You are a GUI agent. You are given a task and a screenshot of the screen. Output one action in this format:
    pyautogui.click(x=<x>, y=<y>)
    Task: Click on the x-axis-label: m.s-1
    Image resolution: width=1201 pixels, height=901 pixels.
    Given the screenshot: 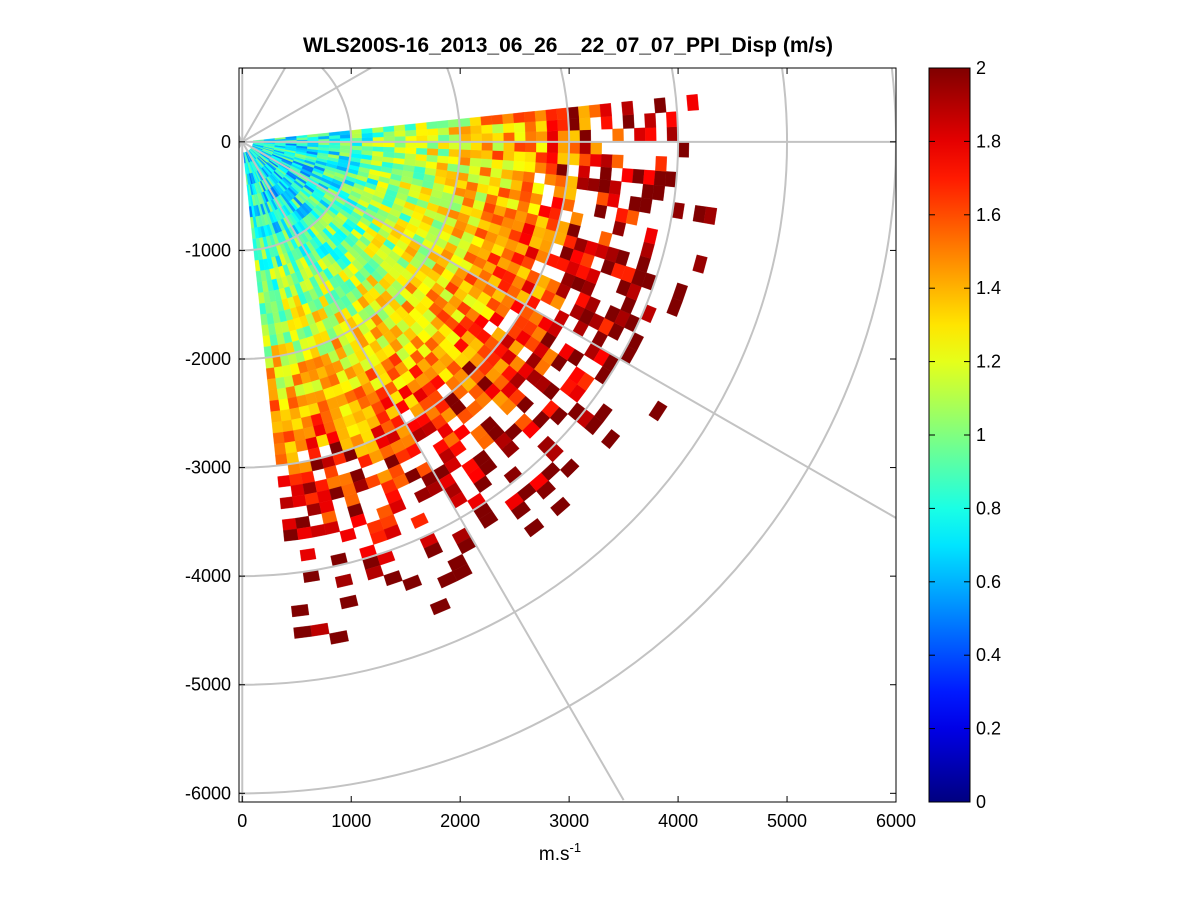 What is the action you would take?
    pyautogui.click(x=560, y=852)
    